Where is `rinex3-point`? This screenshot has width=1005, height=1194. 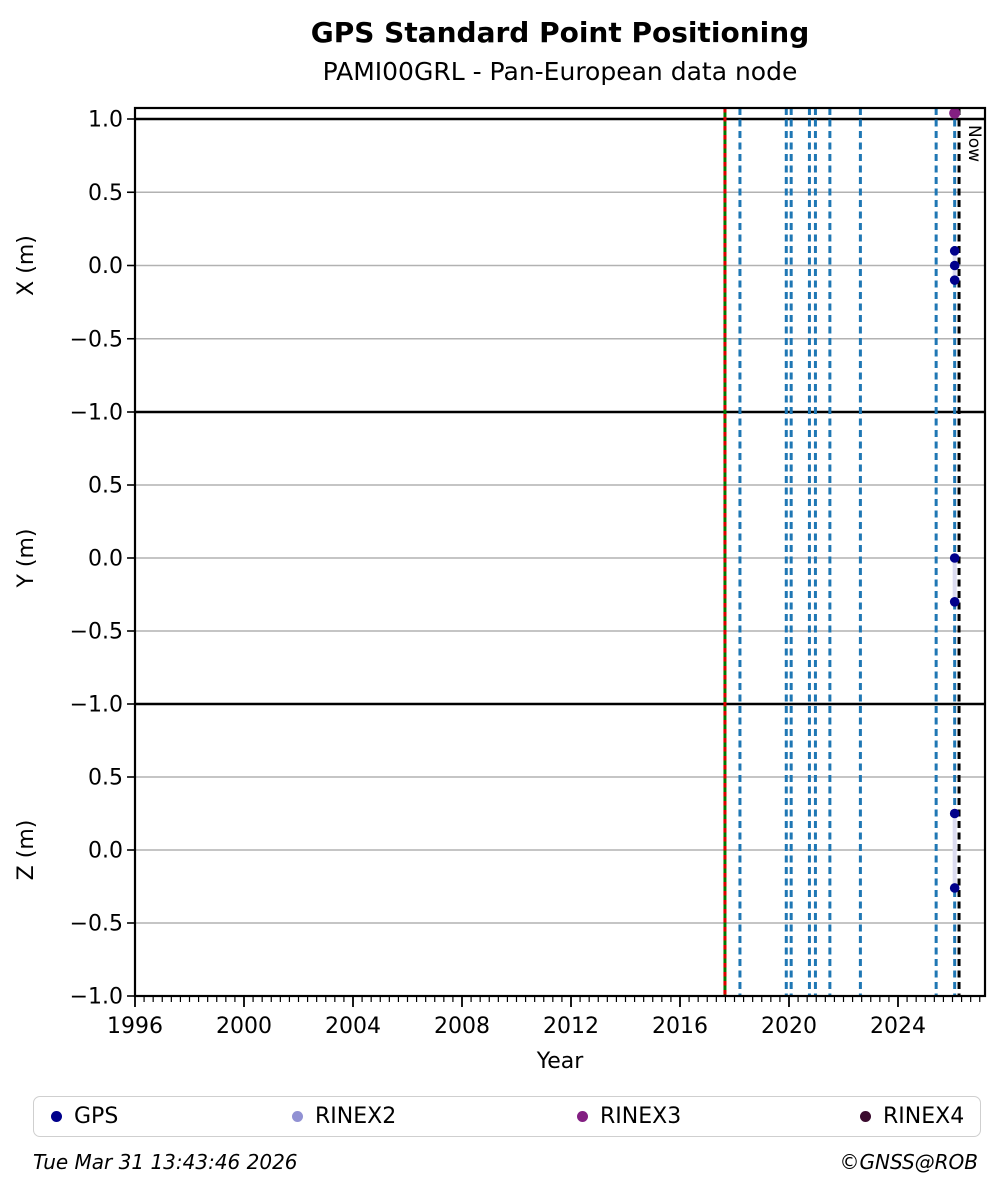
rinex3-point is located at coordinates (955, 113).